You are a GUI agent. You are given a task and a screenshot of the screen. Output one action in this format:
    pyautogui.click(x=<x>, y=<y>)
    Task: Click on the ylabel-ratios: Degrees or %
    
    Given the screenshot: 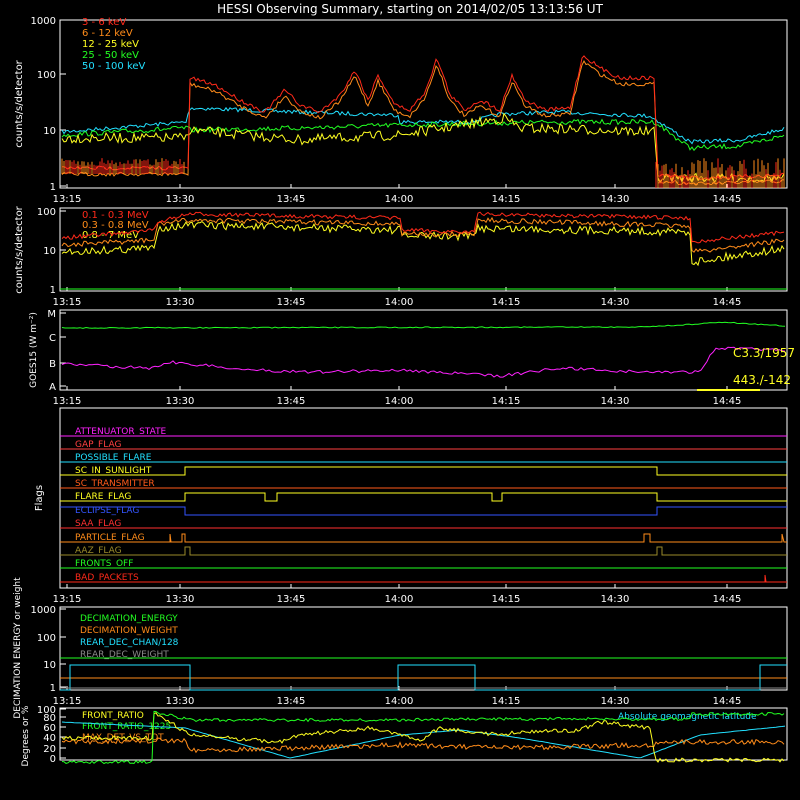 What is the action you would take?
    pyautogui.click(x=26, y=735)
    